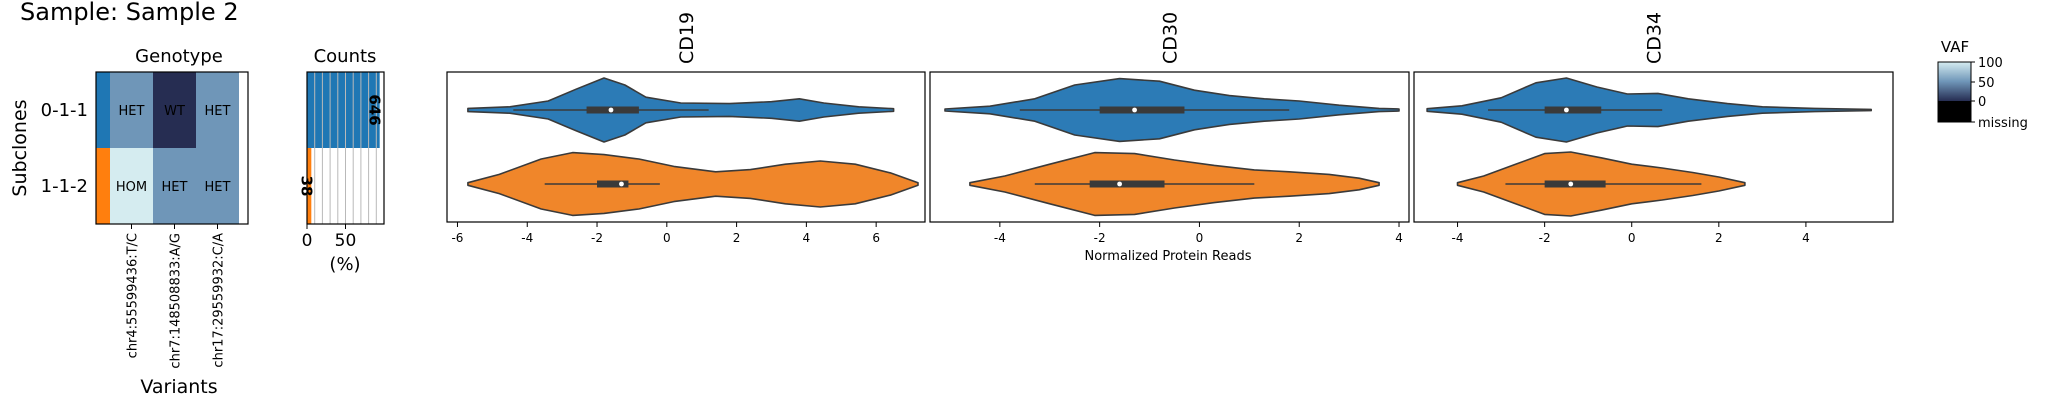  Describe the element at coordinates (307, 241) in the screenshot. I see `counts-xtick-label: 0` at that location.